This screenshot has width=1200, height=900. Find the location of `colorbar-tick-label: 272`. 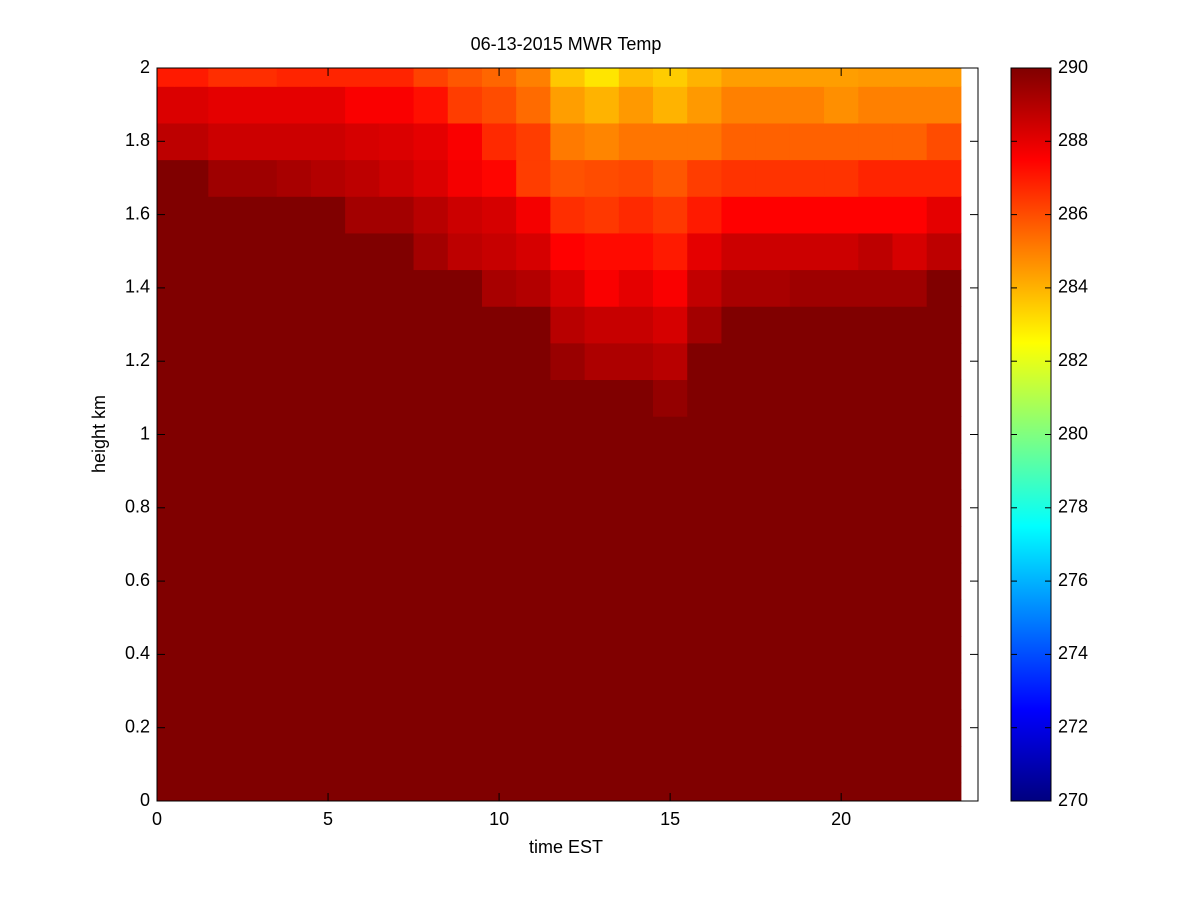

colorbar-tick-label: 272 is located at coordinates (1073, 726).